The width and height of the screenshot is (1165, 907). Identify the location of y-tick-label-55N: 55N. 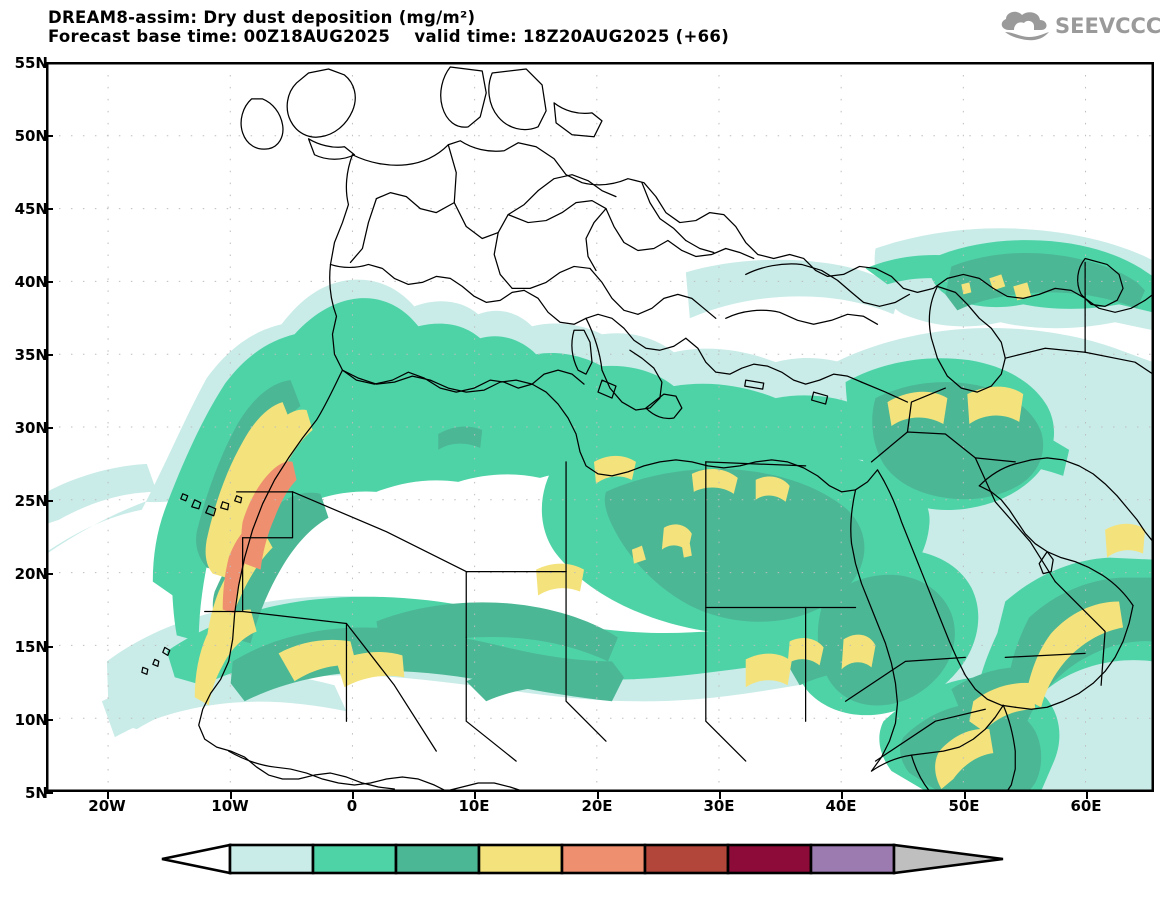
(31, 63).